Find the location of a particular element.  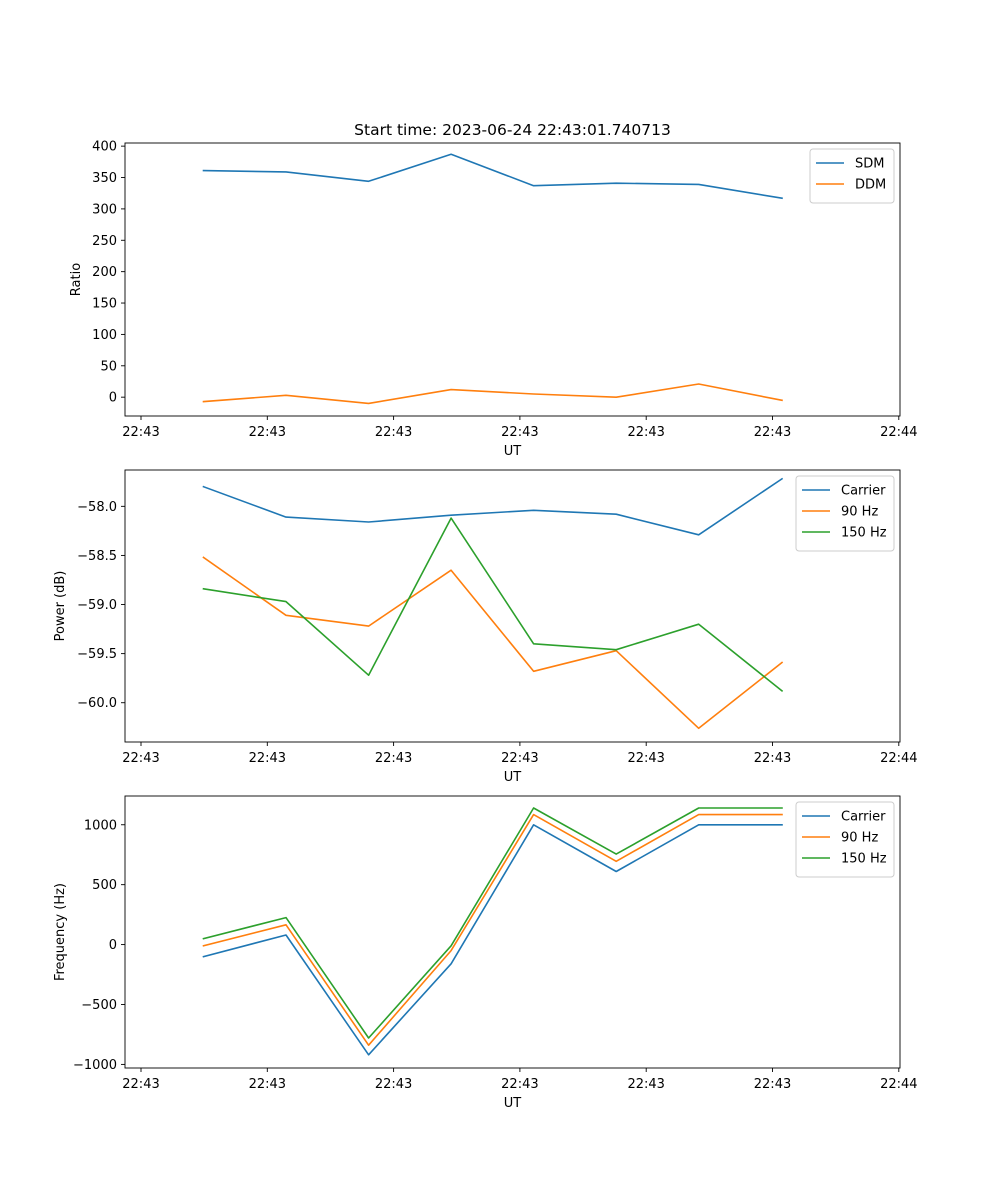

series-line-ddm is located at coordinates (492, 394).